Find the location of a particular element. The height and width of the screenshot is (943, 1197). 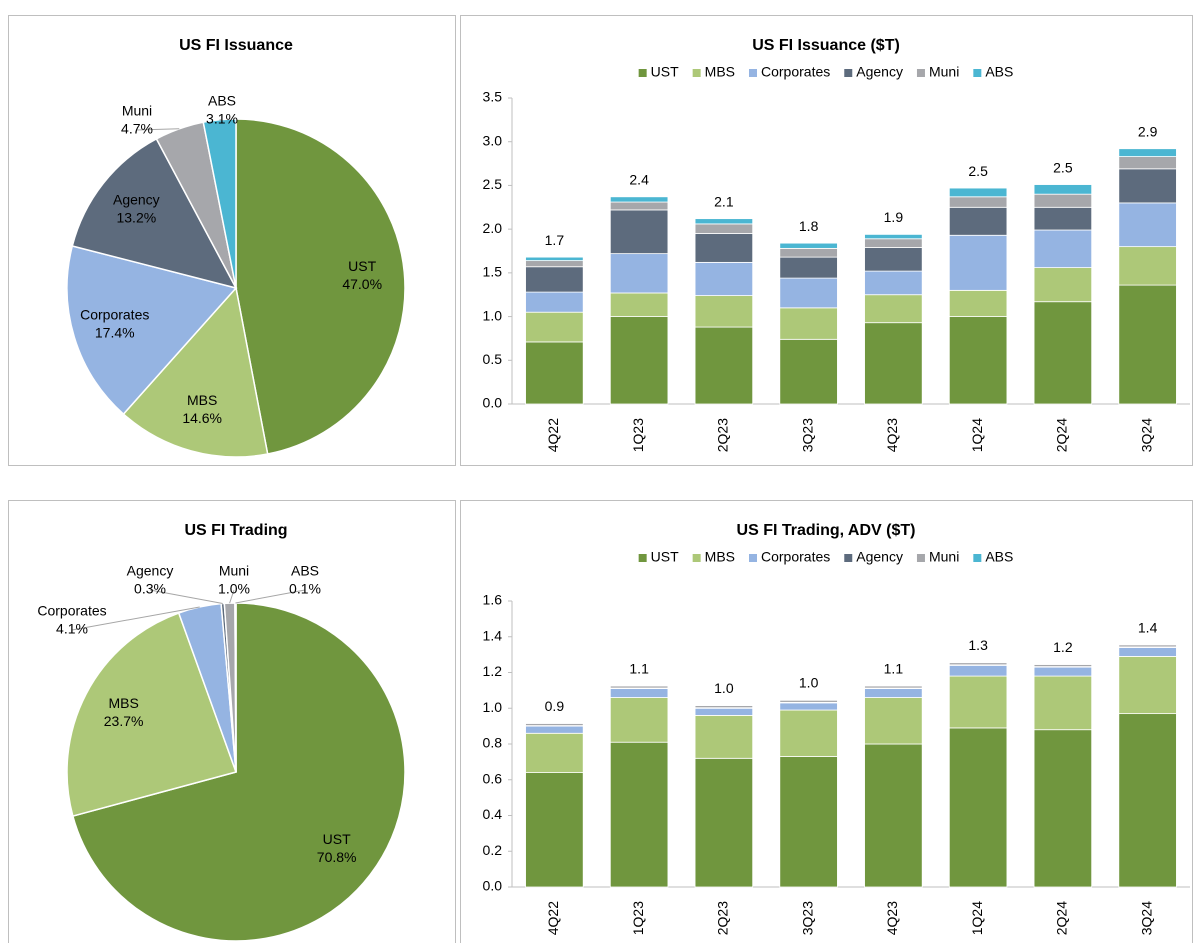

total-label: 0.9 is located at coordinates (555, 706).